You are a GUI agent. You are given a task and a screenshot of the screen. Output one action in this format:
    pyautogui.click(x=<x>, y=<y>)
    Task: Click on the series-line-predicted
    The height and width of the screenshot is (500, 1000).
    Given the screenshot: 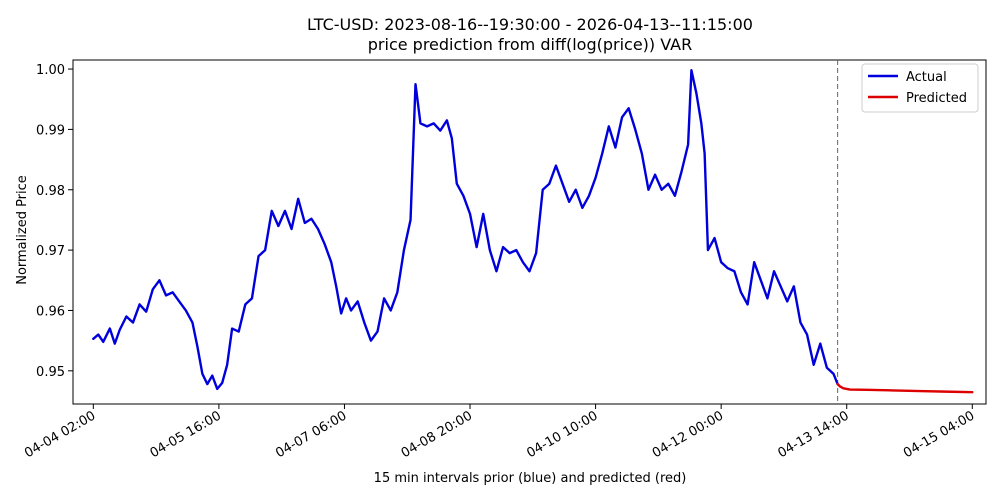 What is the action you would take?
    pyautogui.click(x=905, y=388)
    